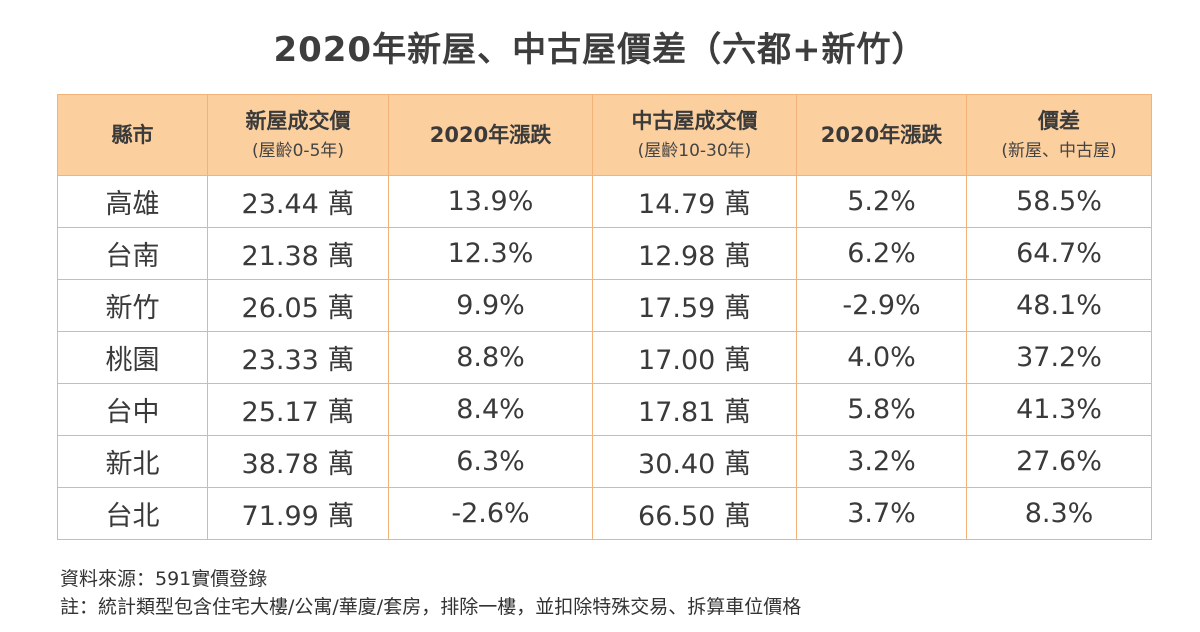  What do you see at coordinates (298, 151) in the screenshot?
I see `header-sublabel: (屋齡0-5年)` at bounding box center [298, 151].